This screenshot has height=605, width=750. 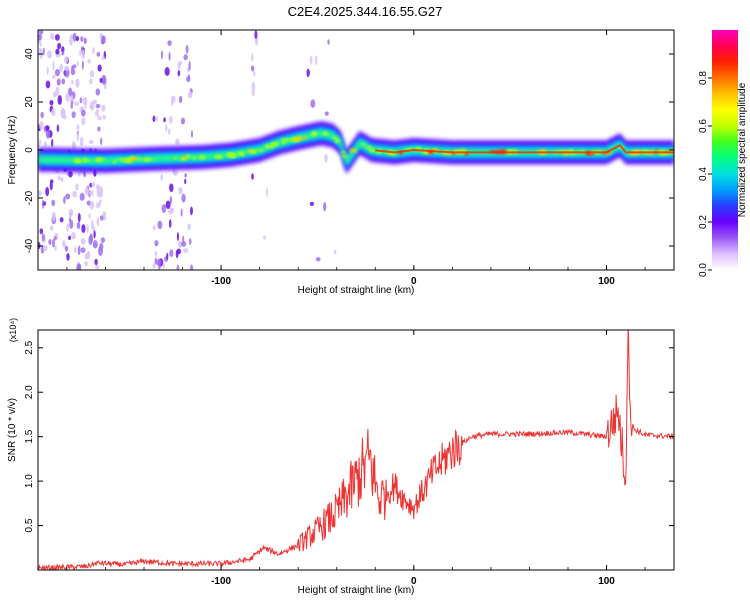 What do you see at coordinates (703, 126) in the screenshot?
I see `colorbar-tick-label: 0.6` at bounding box center [703, 126].